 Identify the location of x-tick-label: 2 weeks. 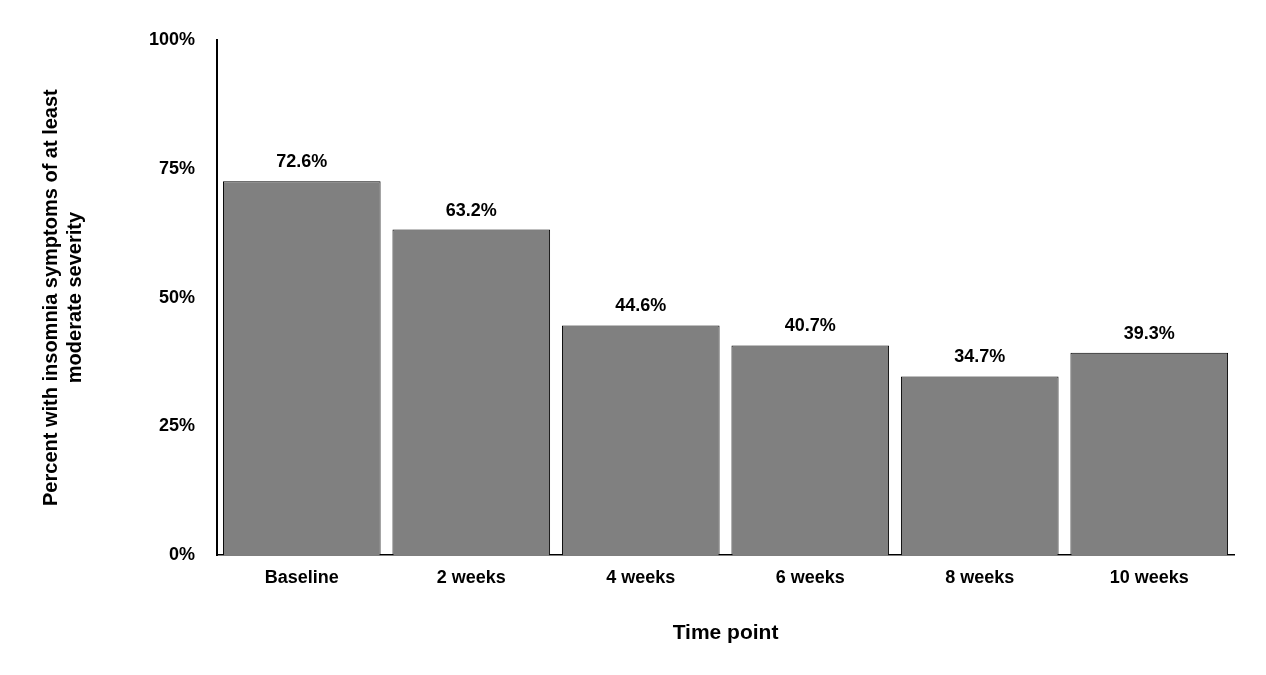
(471, 576).